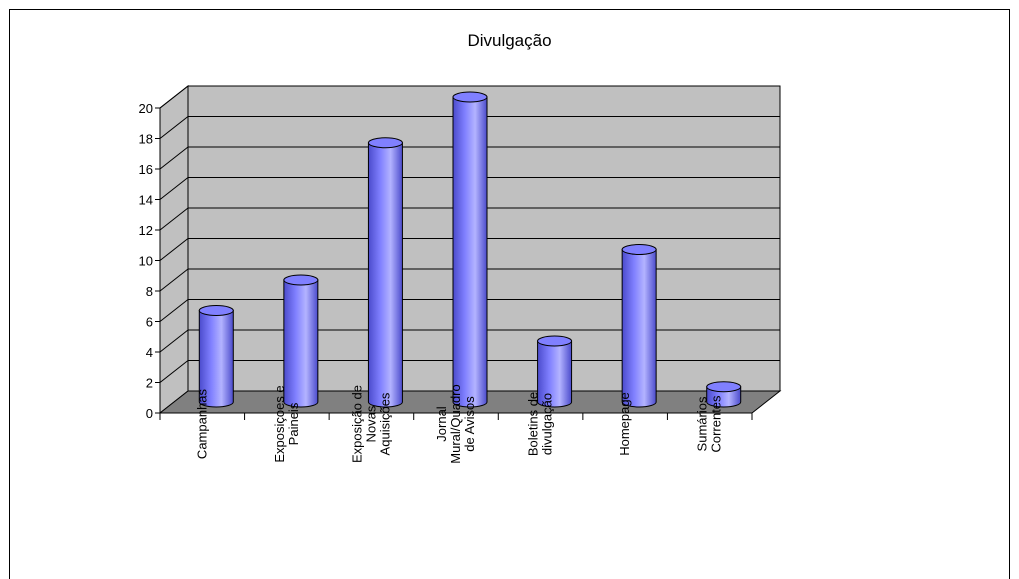 The width and height of the screenshot is (1019, 579). I want to click on y-tick-label: 14, so click(146, 200).